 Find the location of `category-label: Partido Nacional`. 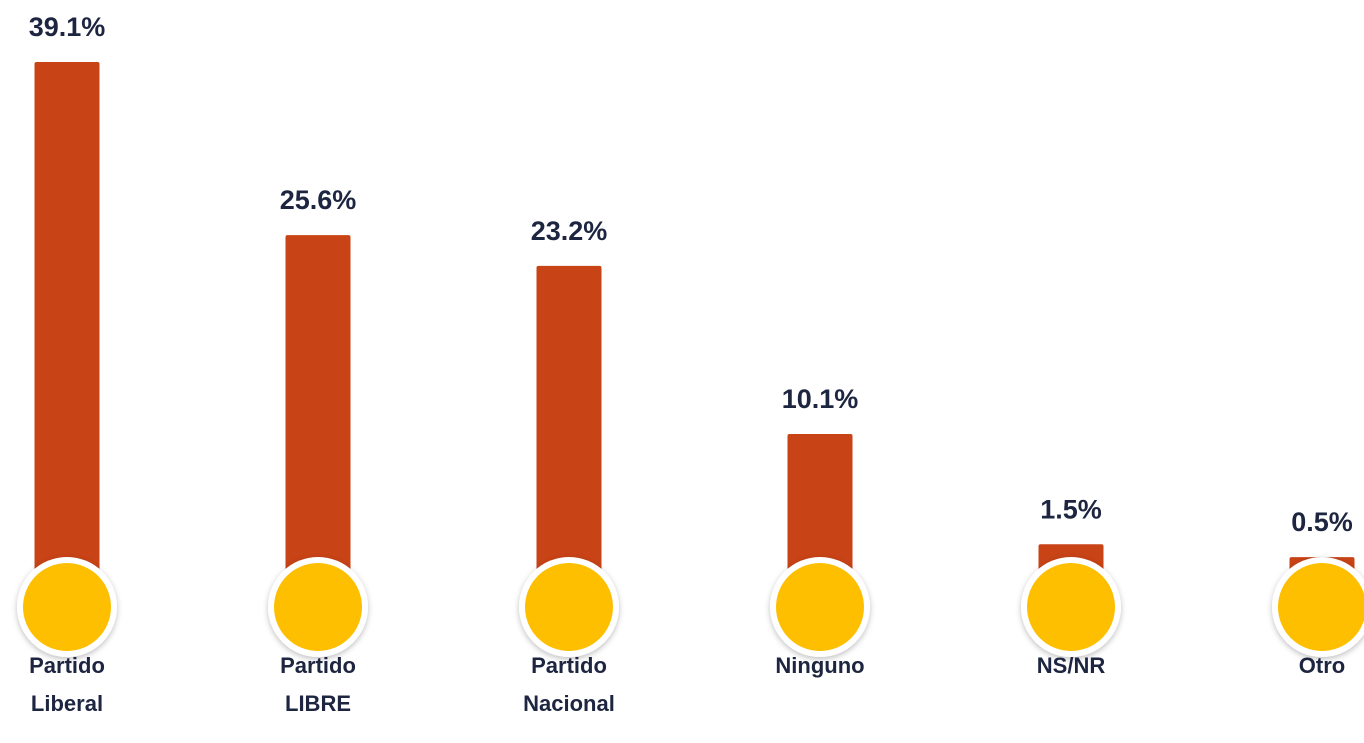

category-label: Partido Nacional is located at coordinates (569, 684).